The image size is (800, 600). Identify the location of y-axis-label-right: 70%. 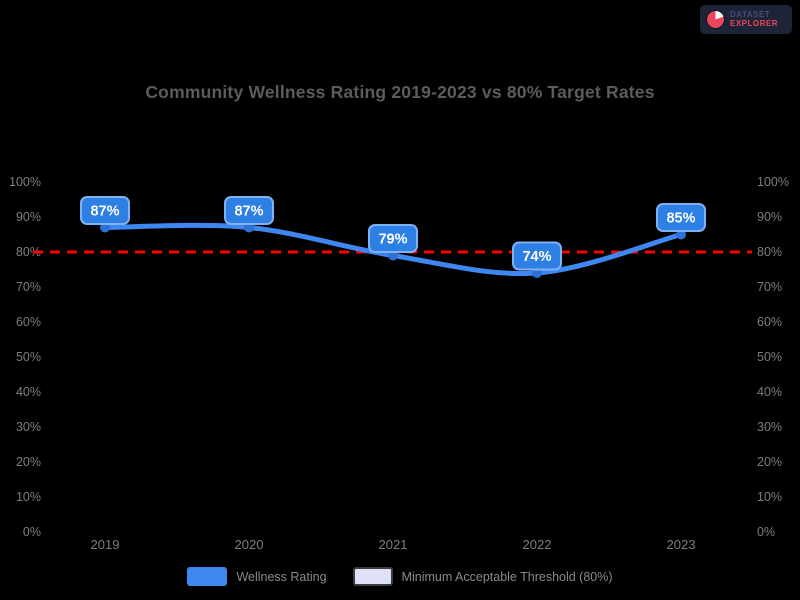
(769, 287).